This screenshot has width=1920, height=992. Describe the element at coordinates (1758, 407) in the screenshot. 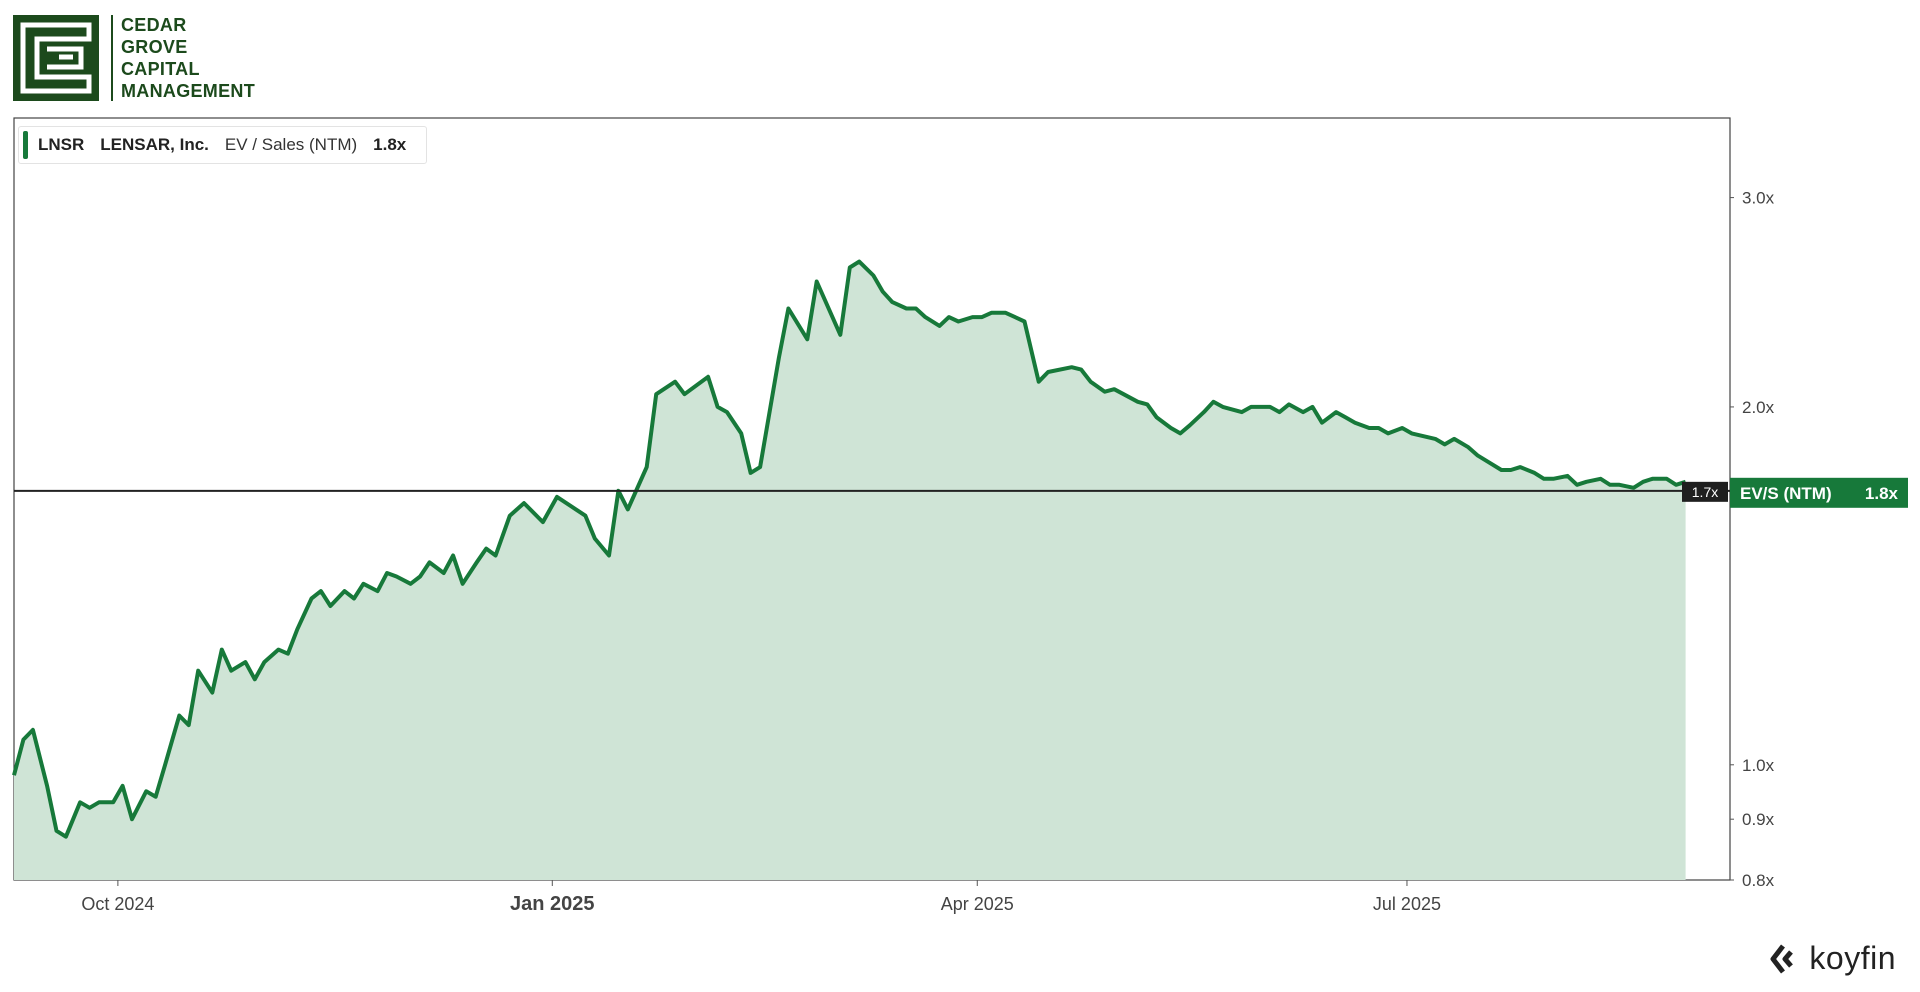

I see `y-tick-label-1: 2.0x` at that location.